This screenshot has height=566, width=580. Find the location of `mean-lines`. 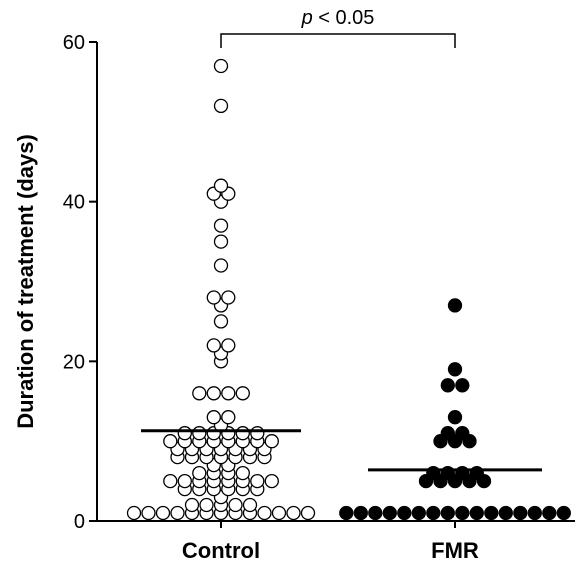

mean-lines is located at coordinates (341, 450).